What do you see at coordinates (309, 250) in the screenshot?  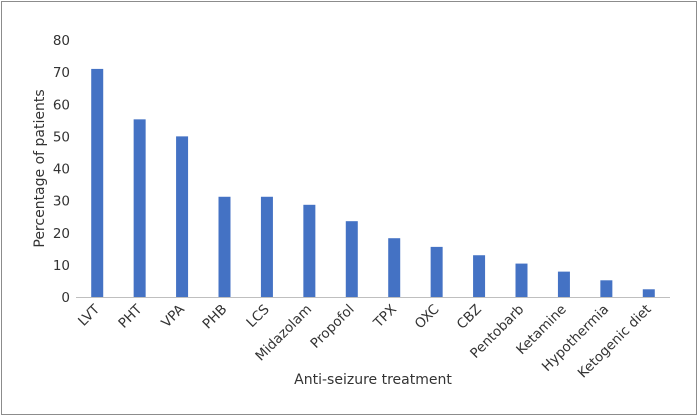 I see `bar-midazolam` at bounding box center [309, 250].